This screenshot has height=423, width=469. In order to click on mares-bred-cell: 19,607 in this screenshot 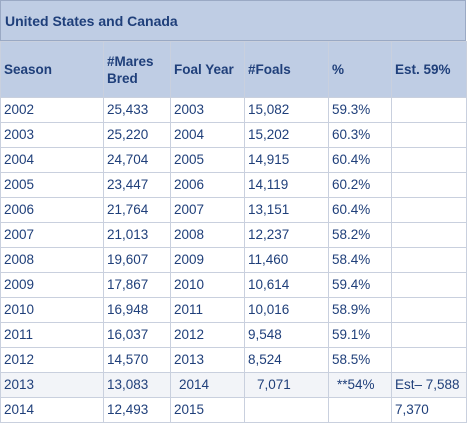, I will do `click(137, 260)`.